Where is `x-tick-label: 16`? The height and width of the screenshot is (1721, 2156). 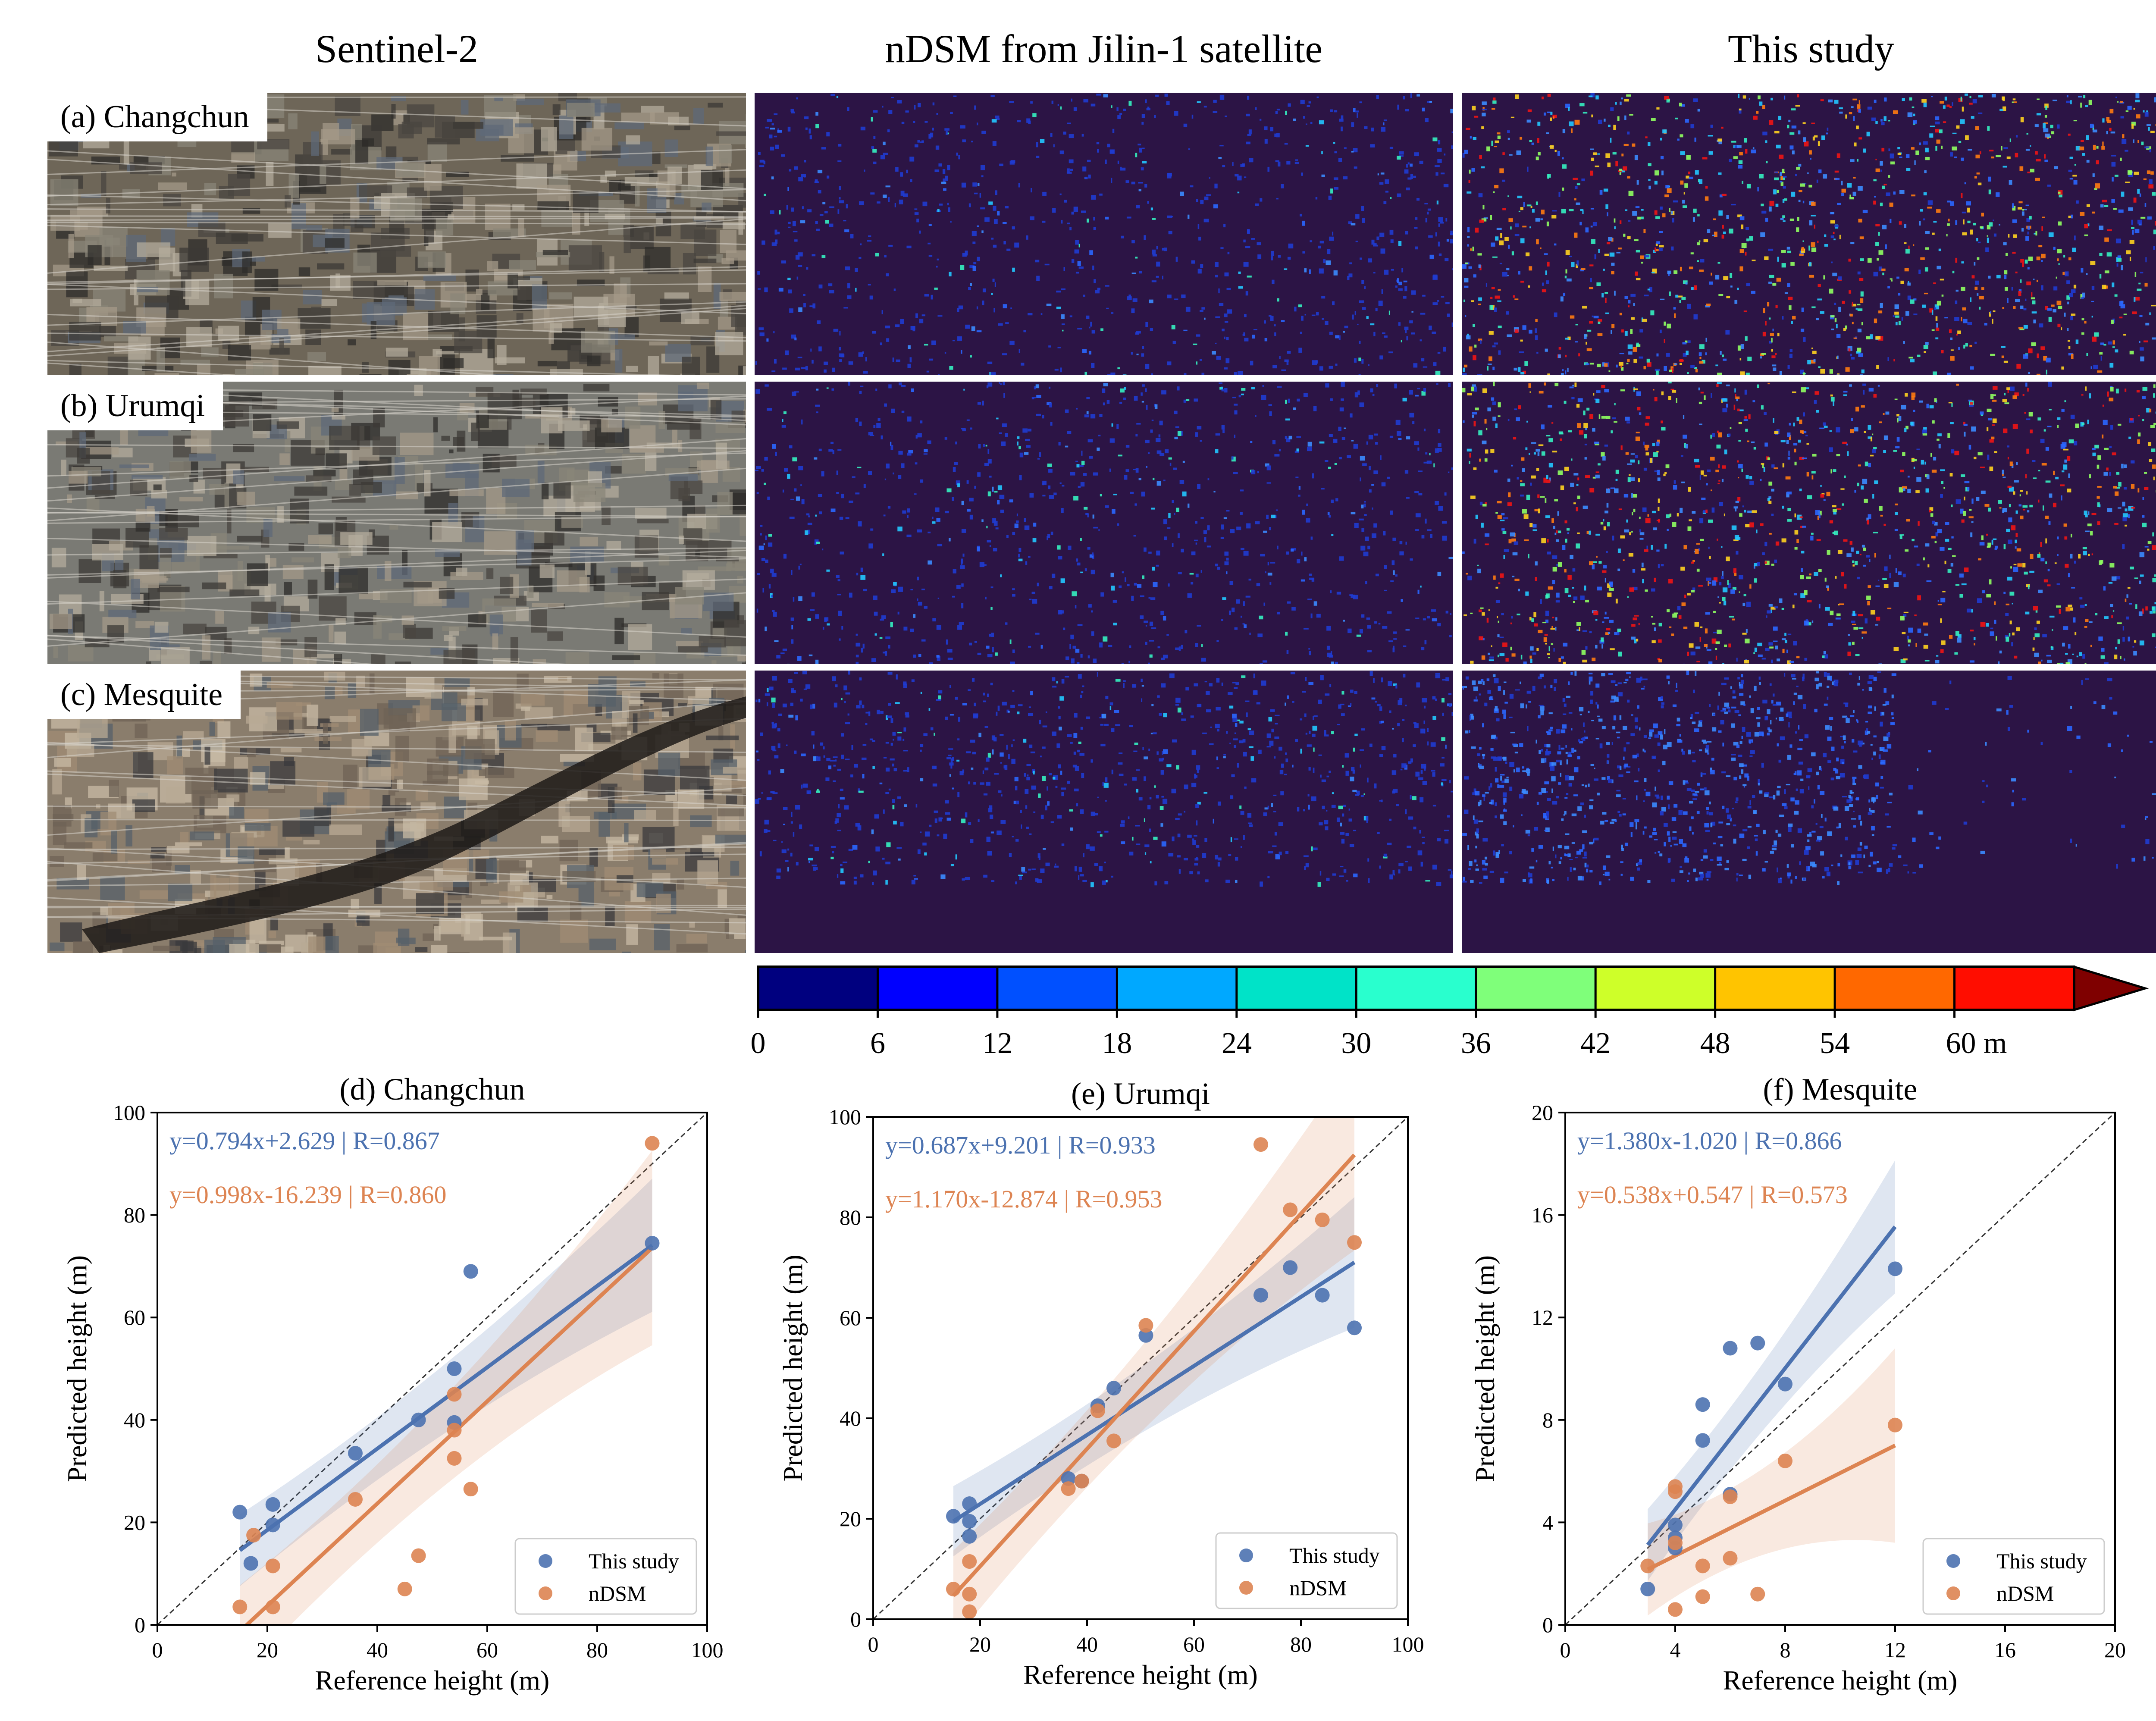
x-tick-label: 16 is located at coordinates (2005, 1650).